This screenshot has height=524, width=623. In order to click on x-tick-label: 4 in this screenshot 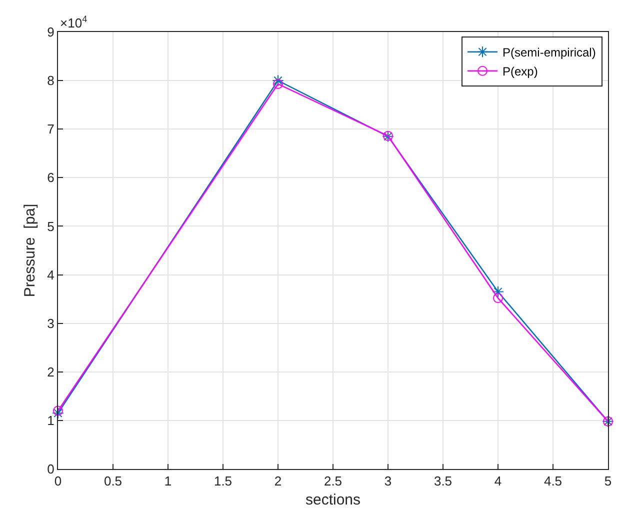, I will do `click(498, 481)`.